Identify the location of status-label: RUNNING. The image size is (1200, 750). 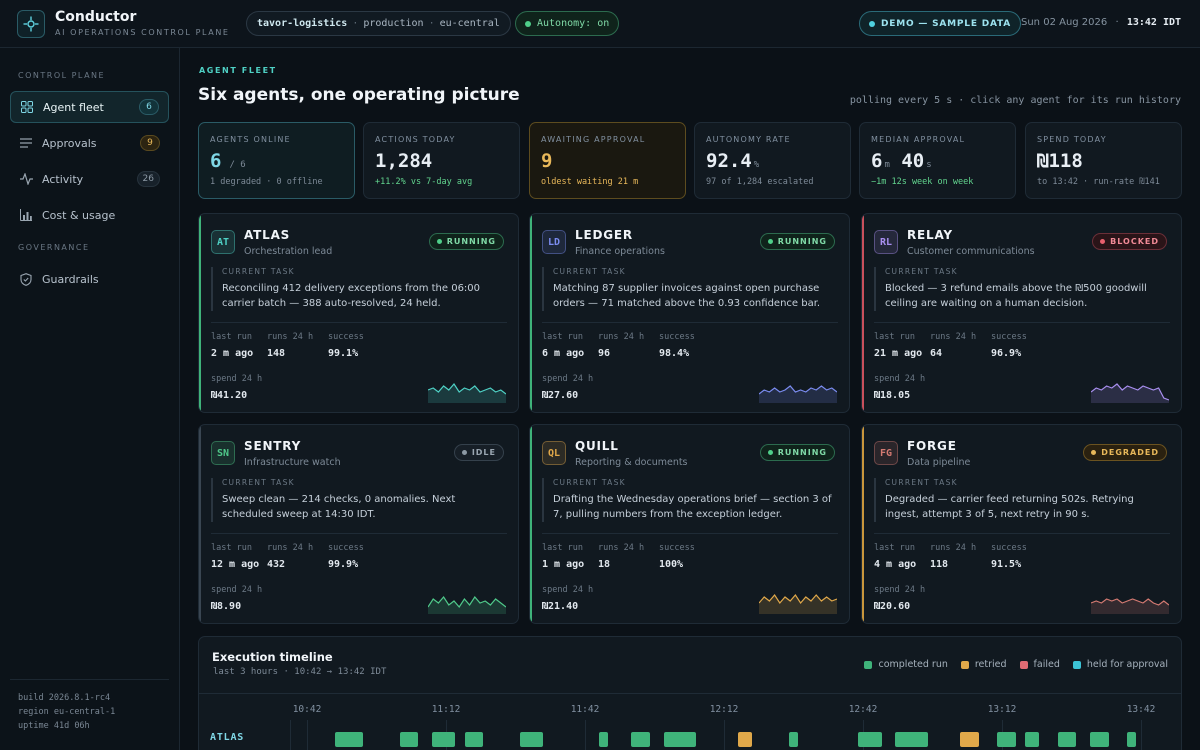
(802, 452).